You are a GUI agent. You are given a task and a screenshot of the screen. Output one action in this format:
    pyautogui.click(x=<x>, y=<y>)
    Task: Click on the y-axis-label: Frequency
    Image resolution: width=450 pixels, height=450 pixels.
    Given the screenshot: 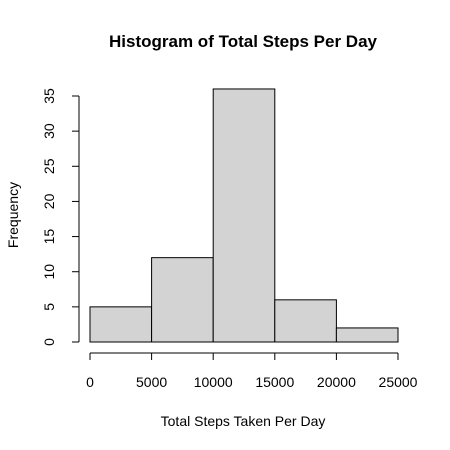 What is the action you would take?
    pyautogui.click(x=13, y=215)
    